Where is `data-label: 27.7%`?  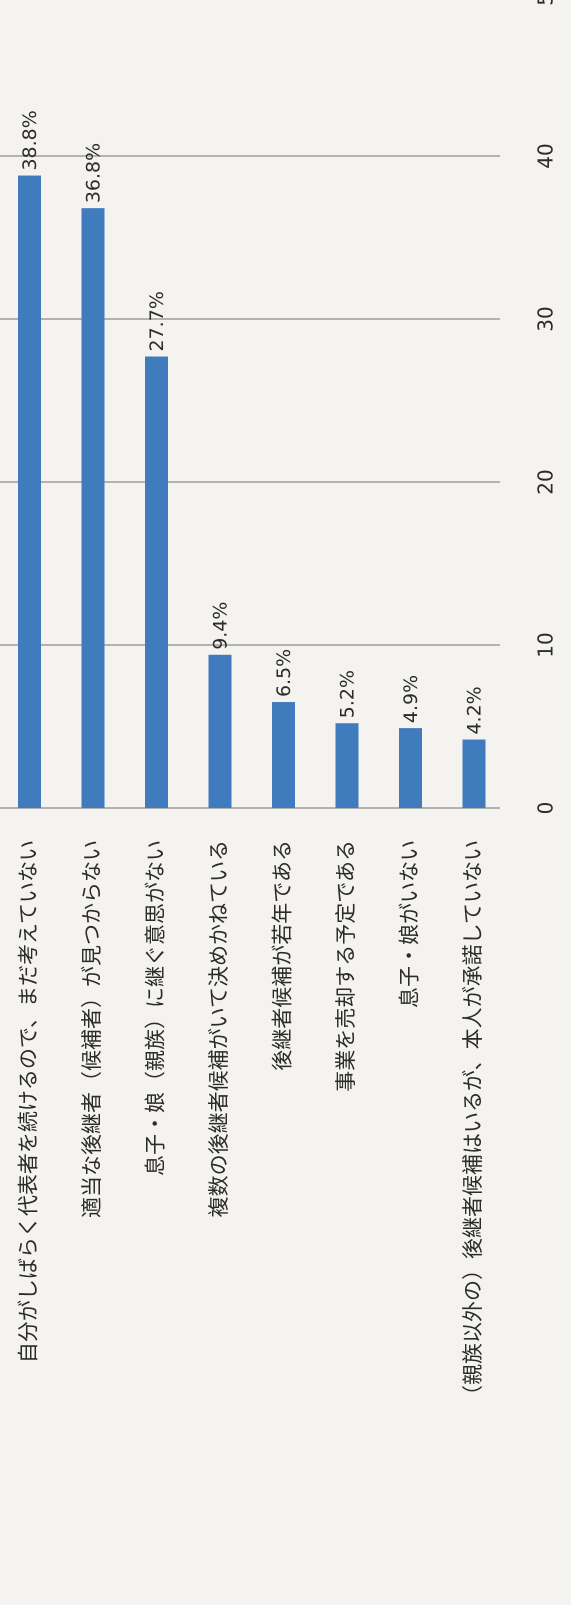 data-label: 27.7% is located at coordinates (157, 321).